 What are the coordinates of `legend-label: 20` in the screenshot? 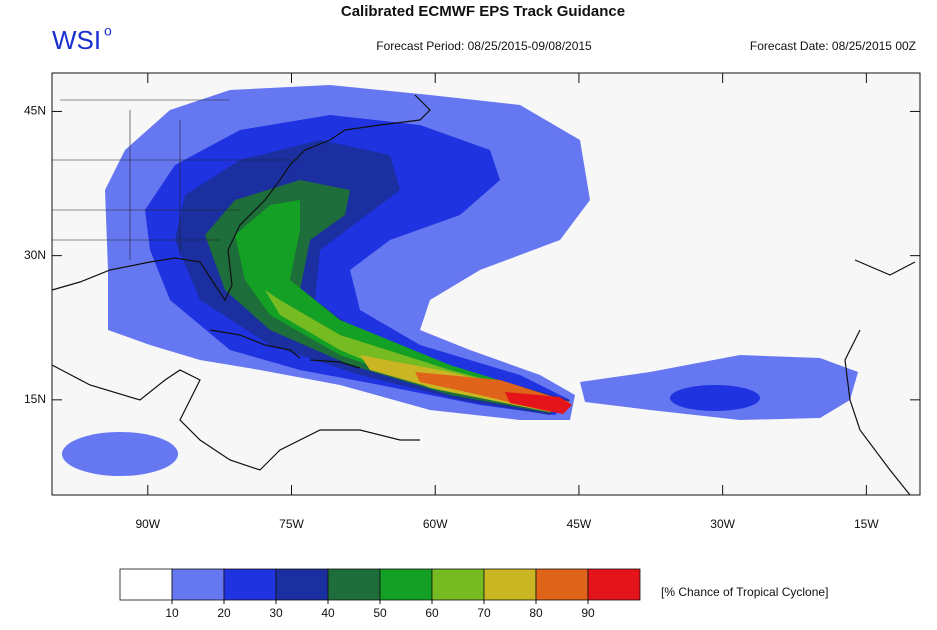 It's located at (224, 613).